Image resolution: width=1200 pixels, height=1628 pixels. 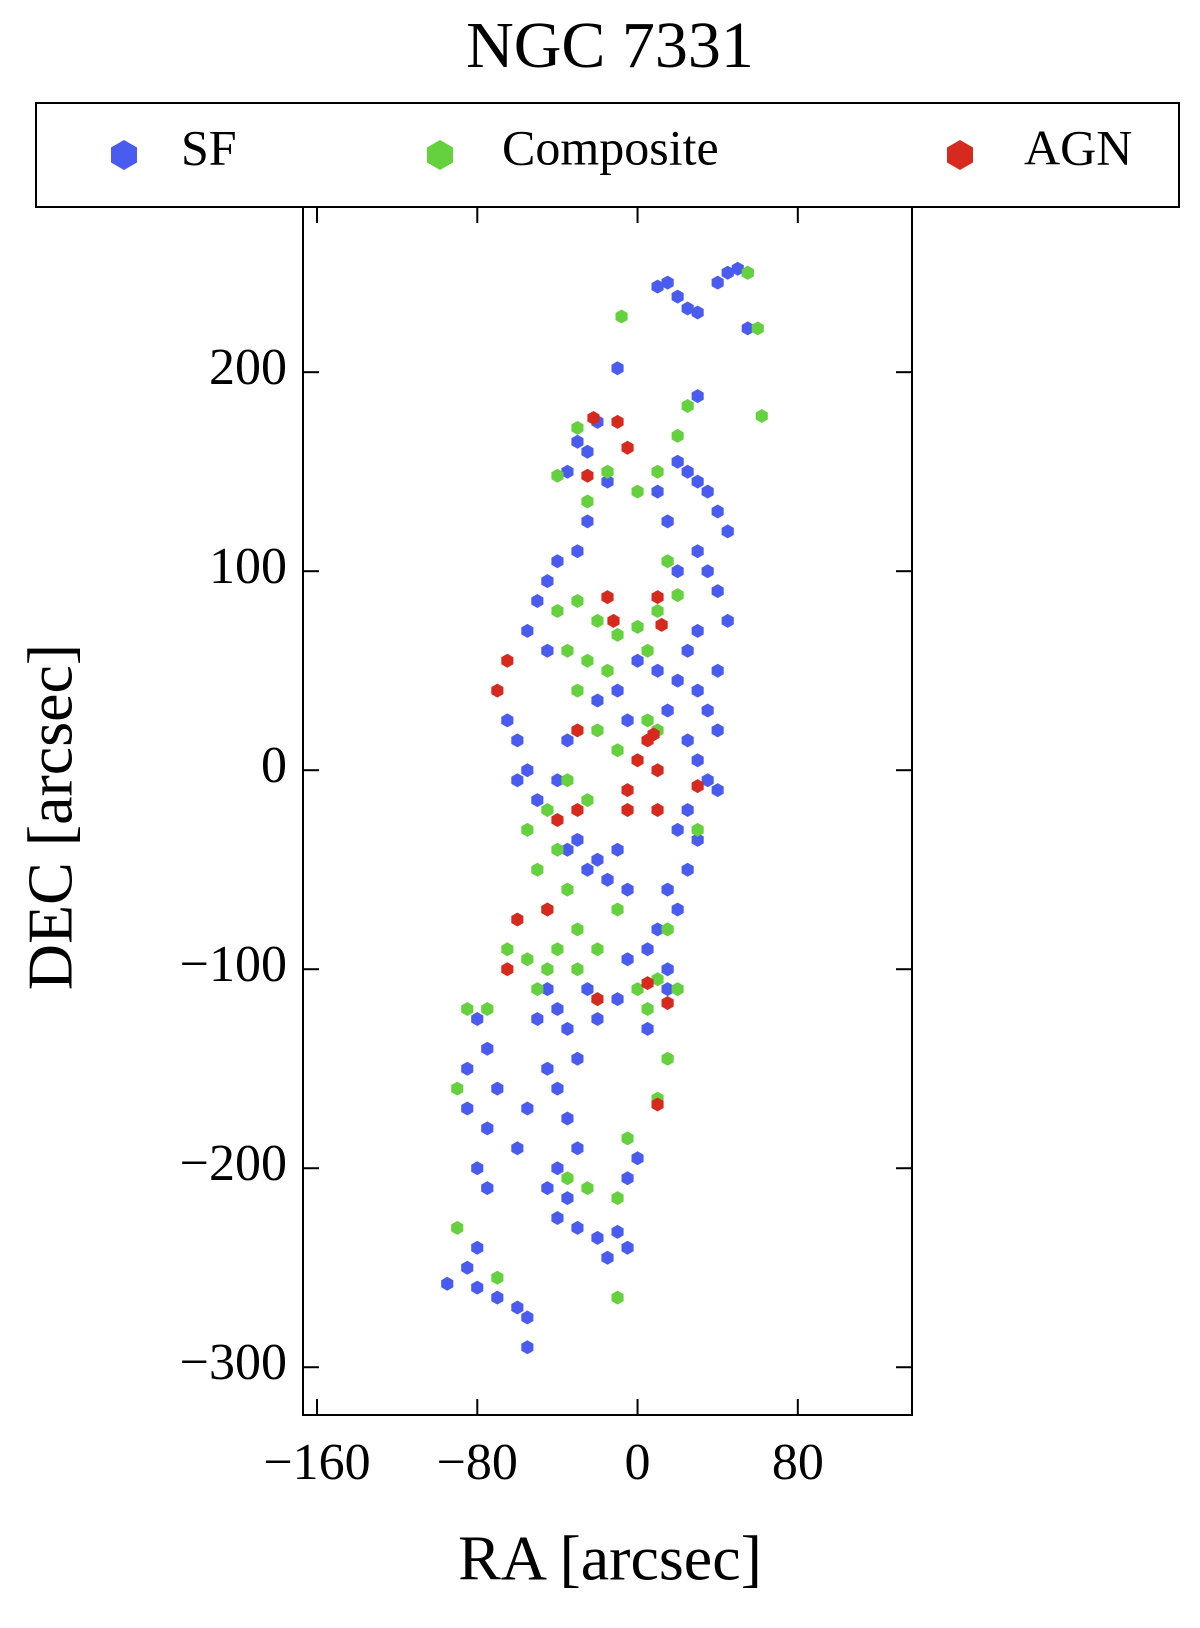 I want to click on y-tick-label: −300, so click(x=233, y=1362).